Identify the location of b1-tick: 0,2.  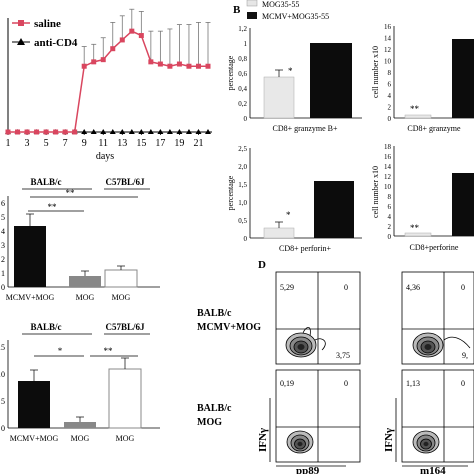
(242, 104).